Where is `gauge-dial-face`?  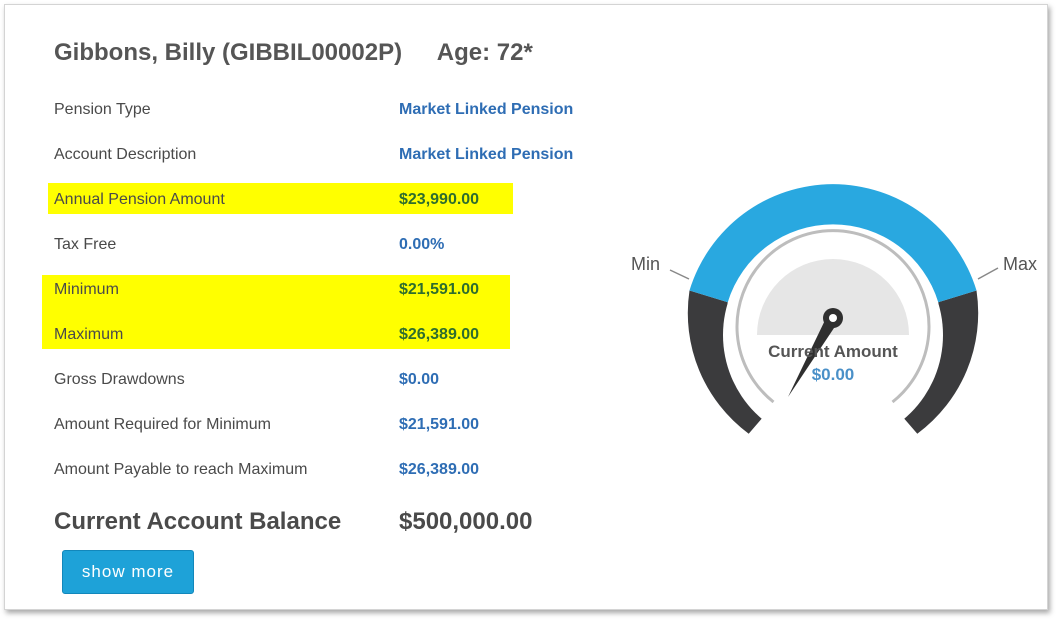 gauge-dial-face is located at coordinates (833, 297).